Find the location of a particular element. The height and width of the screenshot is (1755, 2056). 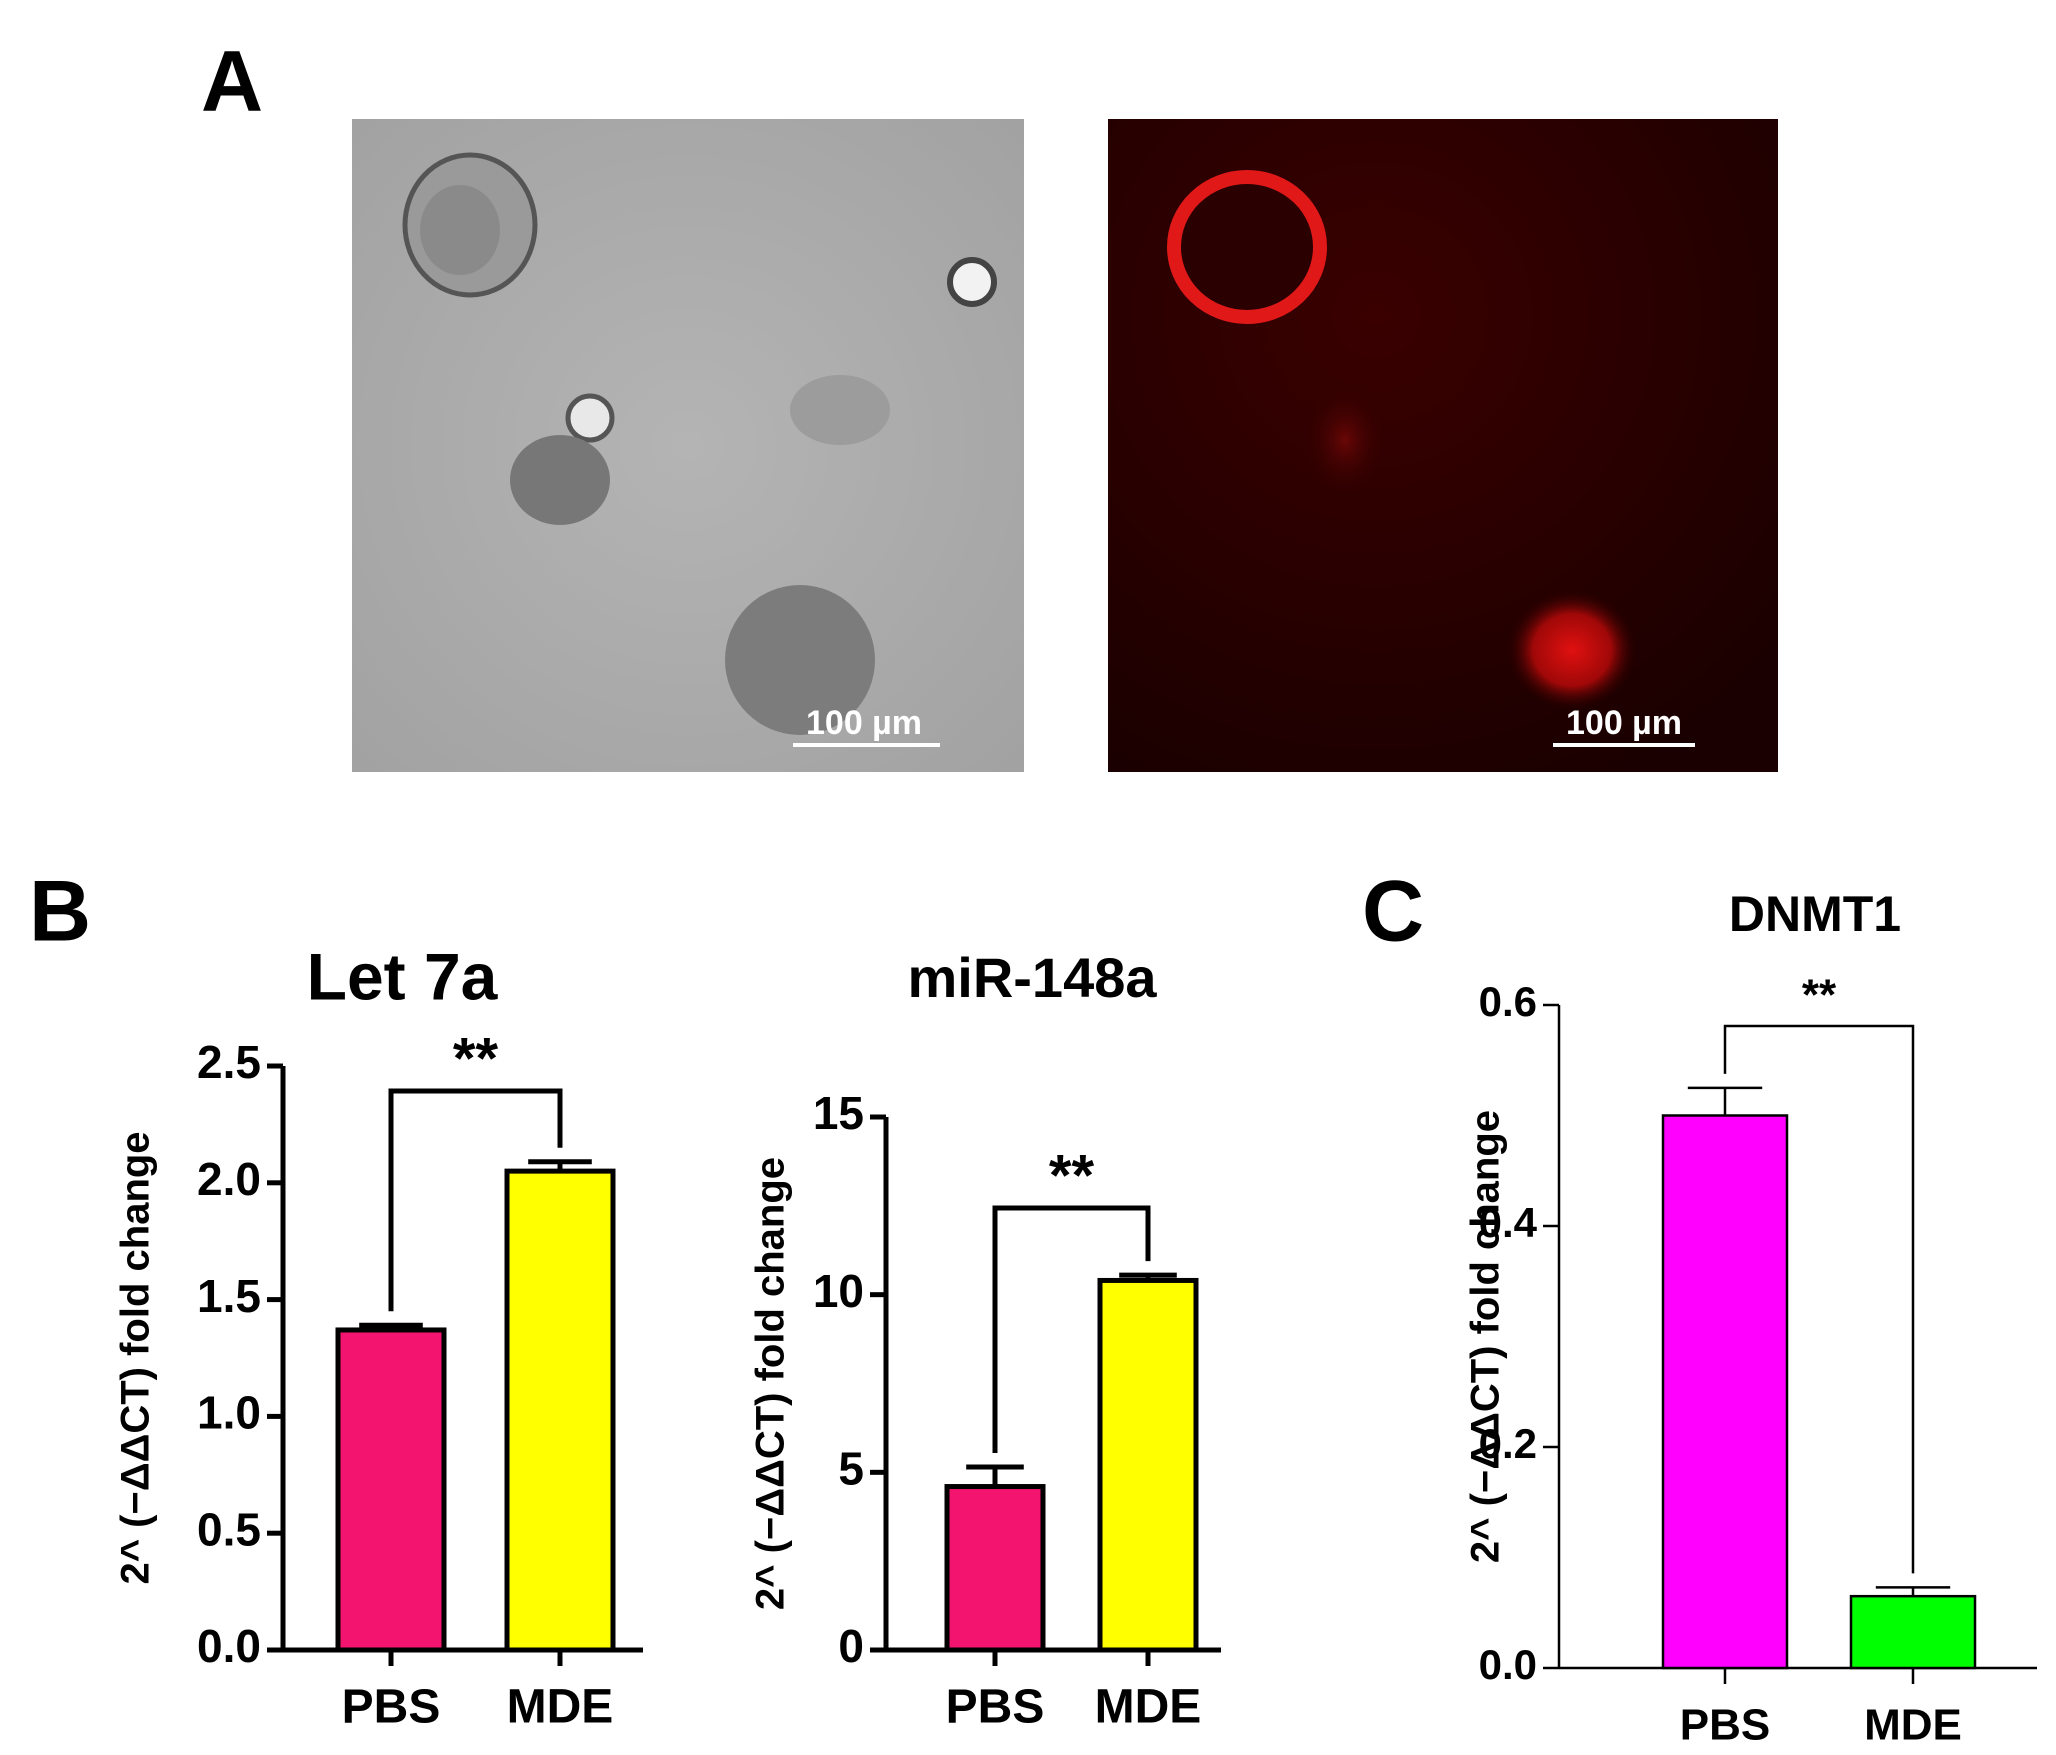

panel-label: A is located at coordinates (232, 82).